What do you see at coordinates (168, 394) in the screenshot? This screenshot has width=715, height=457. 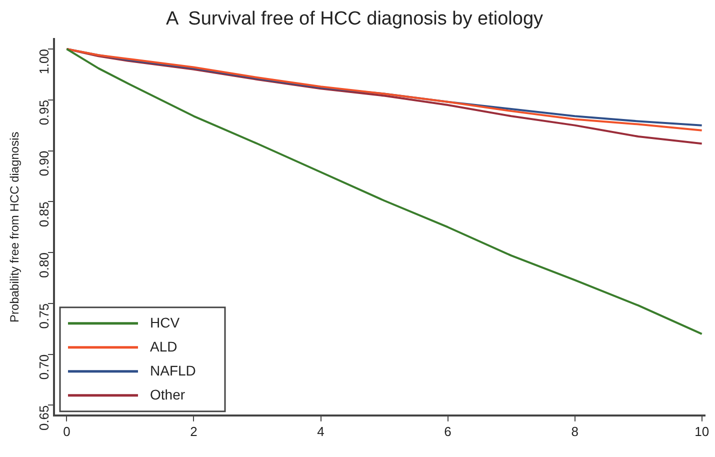 I see `legend-label: Other` at bounding box center [168, 394].